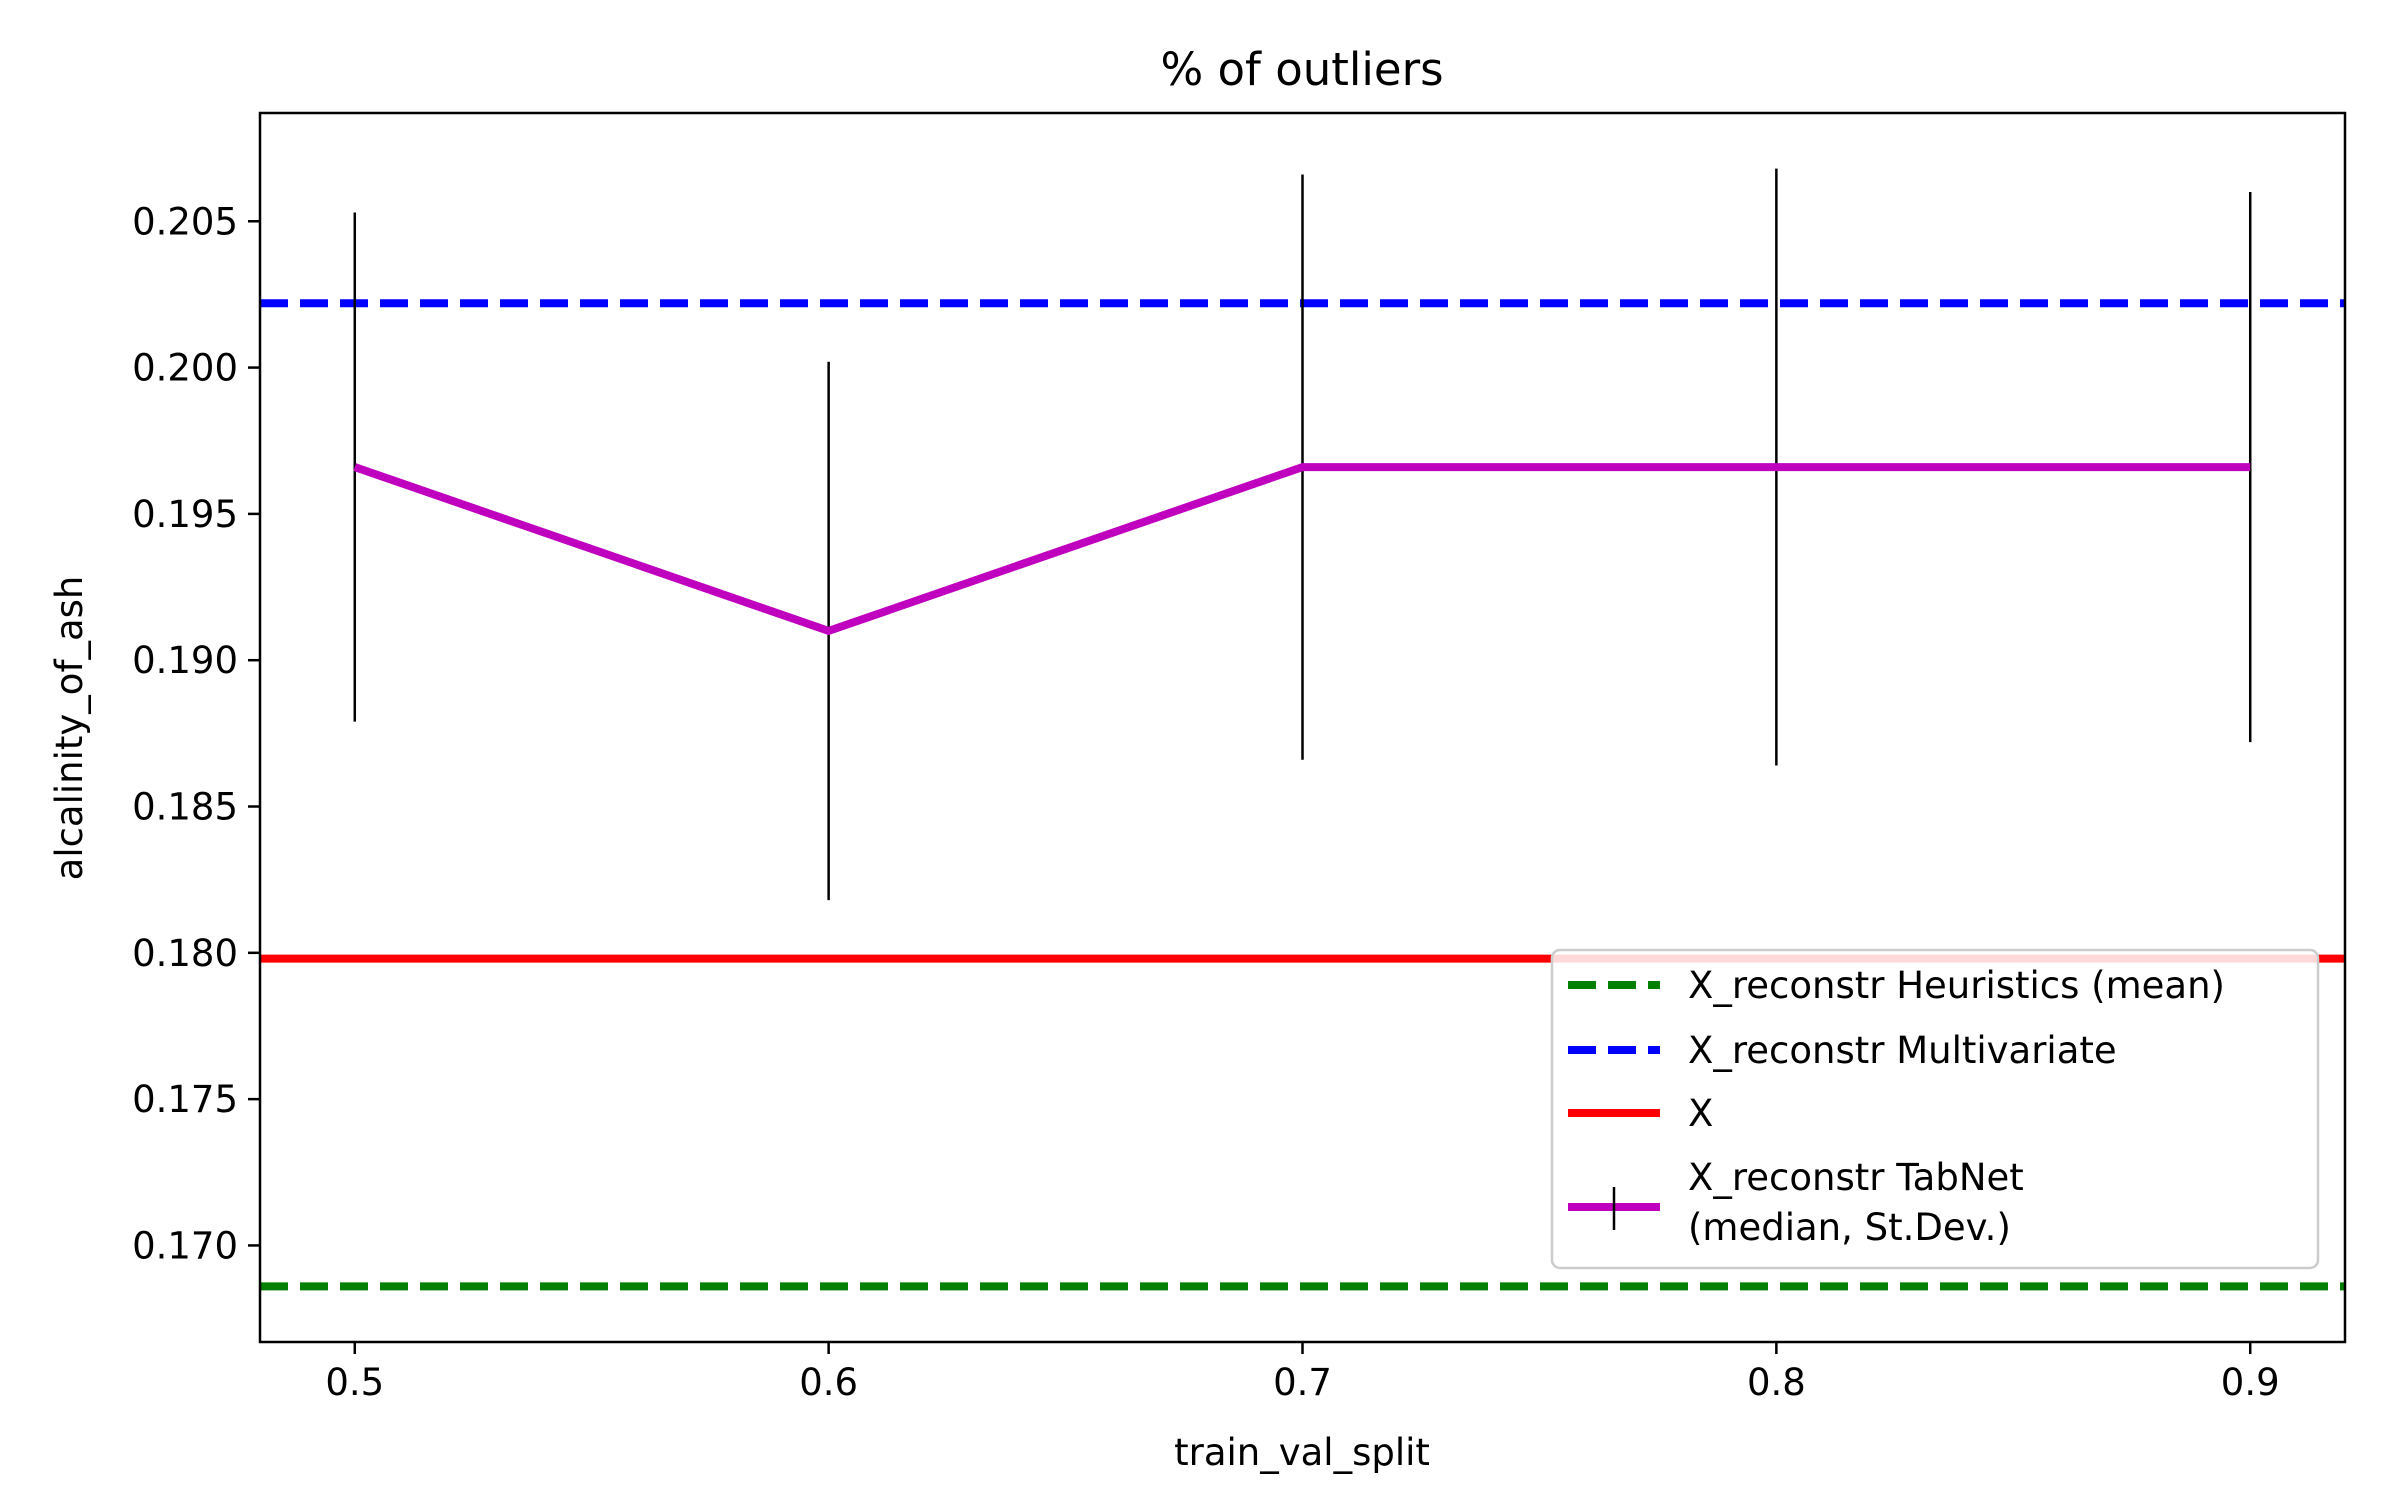  What do you see at coordinates (1776, 1382) in the screenshot?
I see `x-tick-label: 0.8` at bounding box center [1776, 1382].